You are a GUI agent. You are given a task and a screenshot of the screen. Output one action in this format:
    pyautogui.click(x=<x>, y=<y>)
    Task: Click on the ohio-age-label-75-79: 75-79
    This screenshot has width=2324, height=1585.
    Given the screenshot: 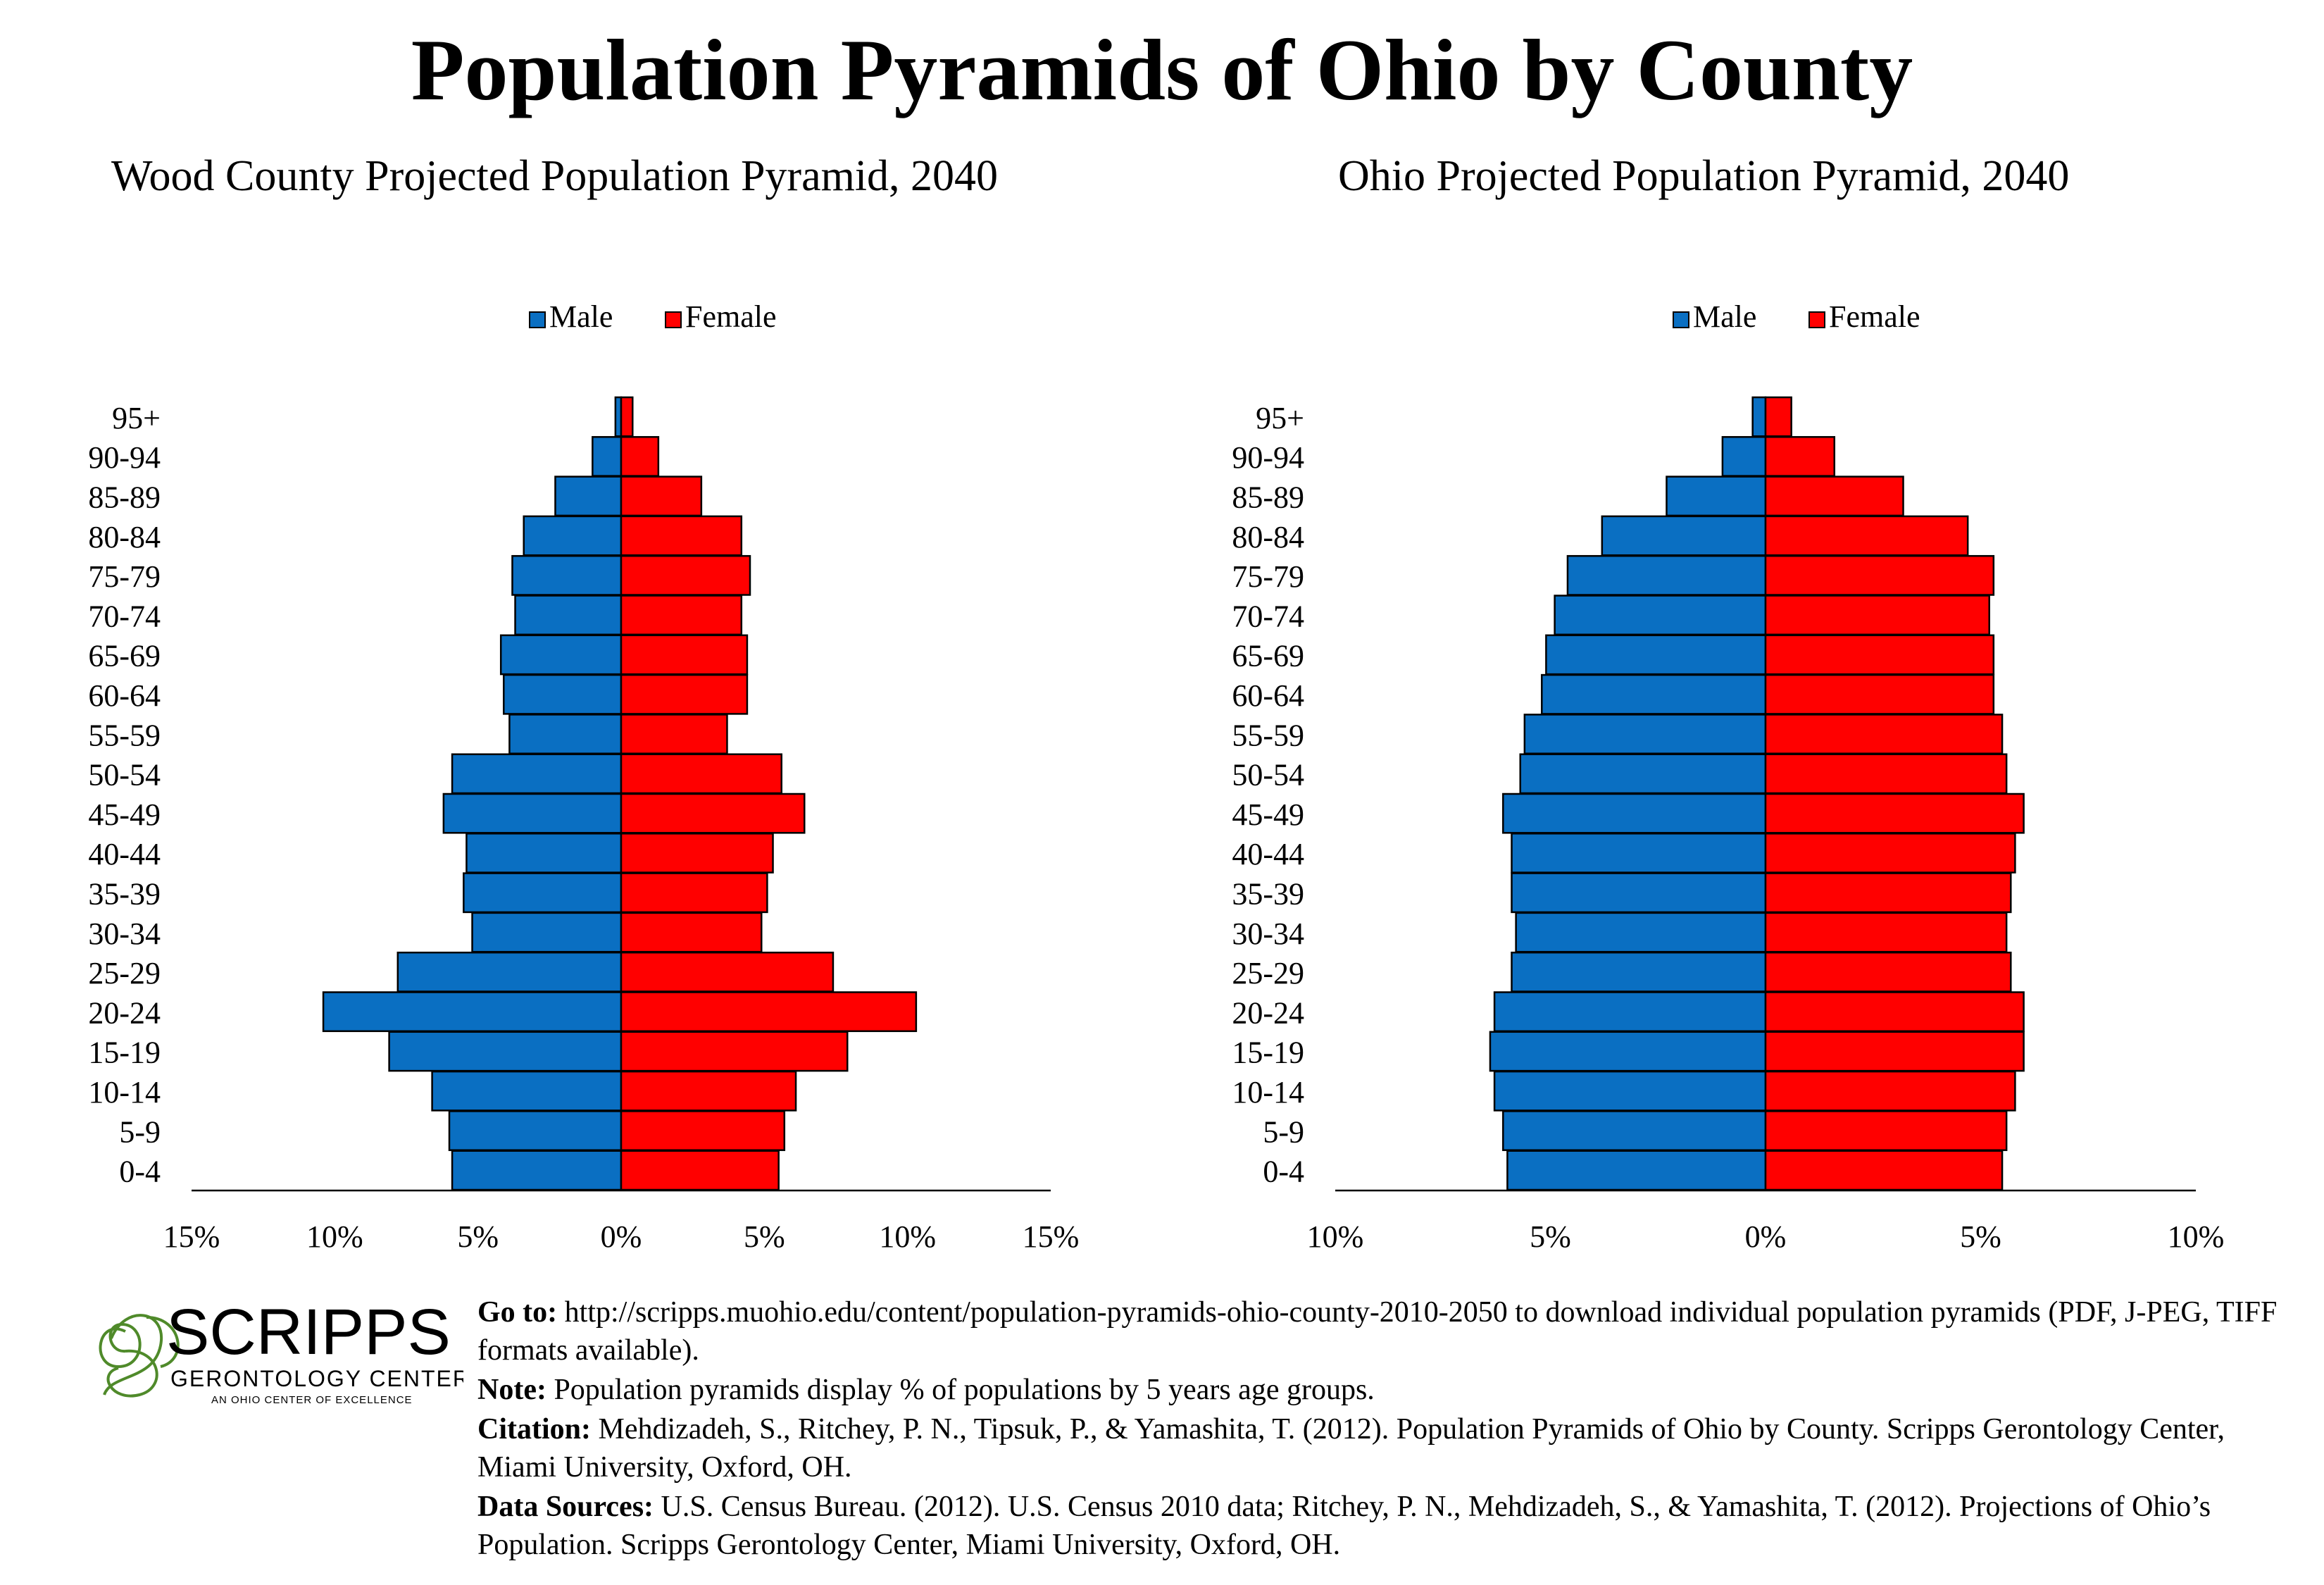 What is the action you would take?
    pyautogui.click(x=1268, y=576)
    